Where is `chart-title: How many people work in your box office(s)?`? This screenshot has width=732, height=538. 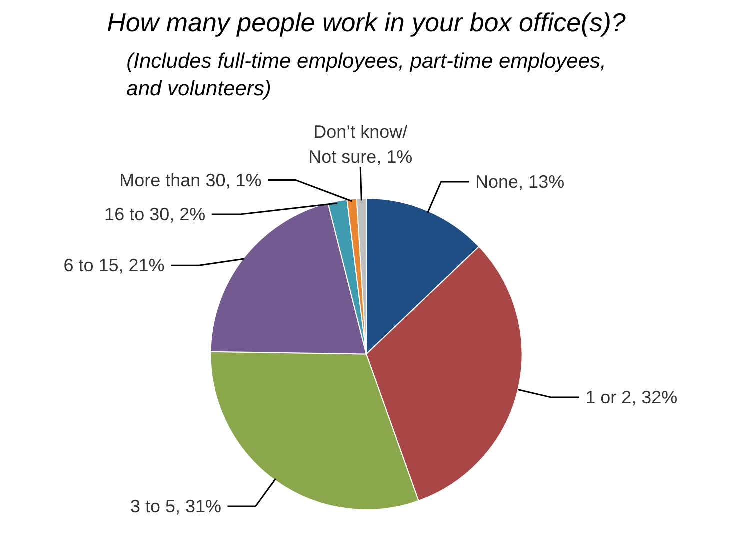
chart-title: How many people work in your box office(s)? is located at coordinates (366, 23).